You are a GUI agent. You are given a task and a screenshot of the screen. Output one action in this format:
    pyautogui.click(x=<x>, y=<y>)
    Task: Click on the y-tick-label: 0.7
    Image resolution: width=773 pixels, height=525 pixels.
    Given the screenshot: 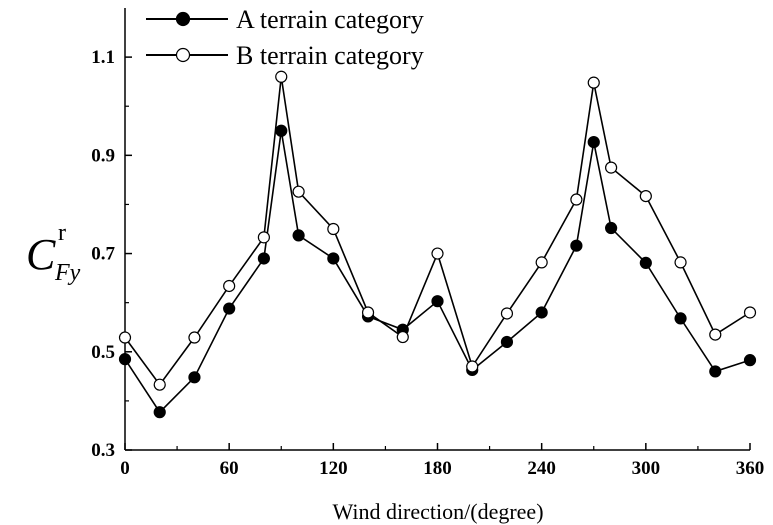 What is the action you would take?
    pyautogui.click(x=103, y=254)
    